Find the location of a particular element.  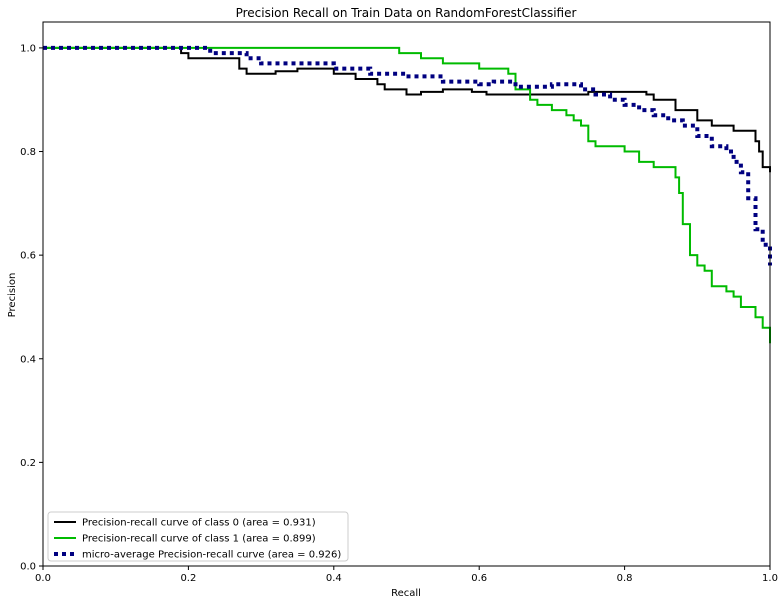

y-axis-label: Precision is located at coordinates (12, 295).